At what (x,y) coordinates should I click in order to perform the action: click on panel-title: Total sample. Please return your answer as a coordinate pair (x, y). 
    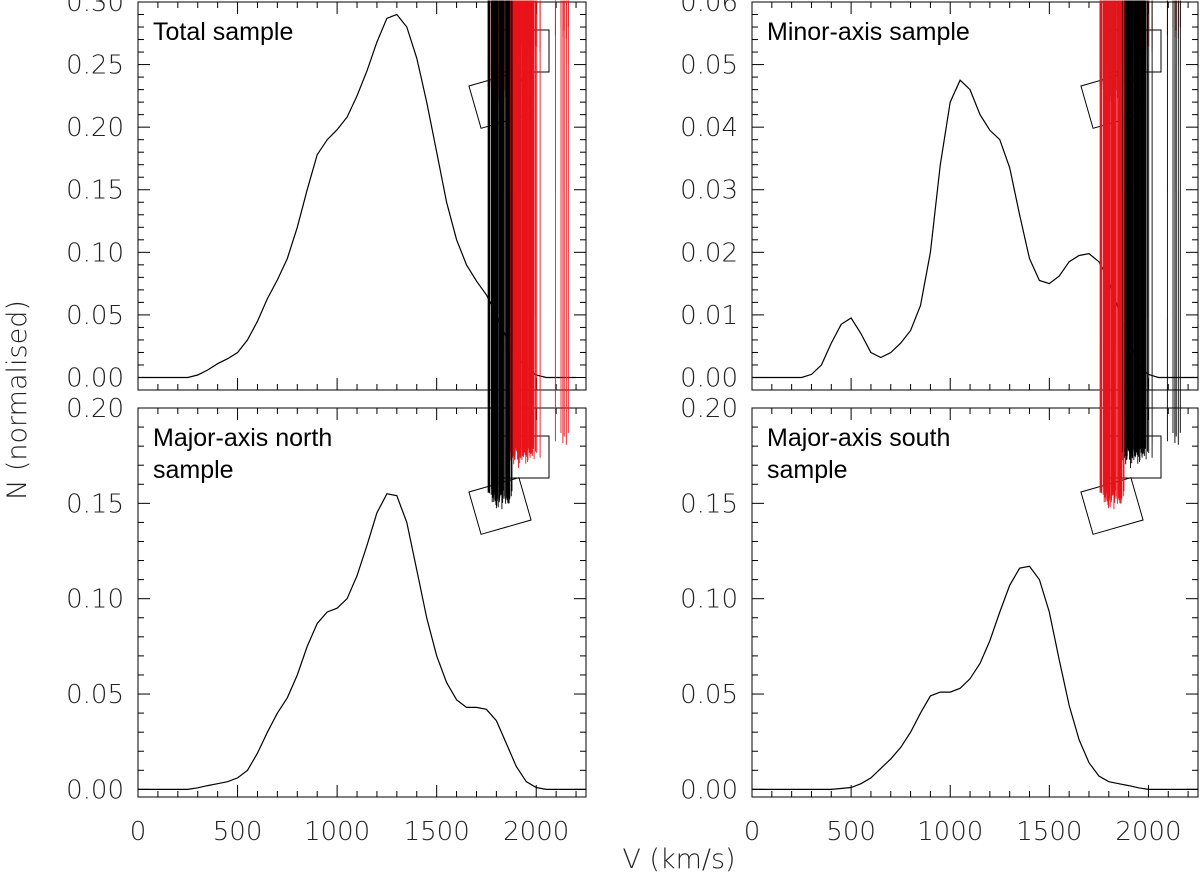
    Looking at the image, I should click on (223, 32).